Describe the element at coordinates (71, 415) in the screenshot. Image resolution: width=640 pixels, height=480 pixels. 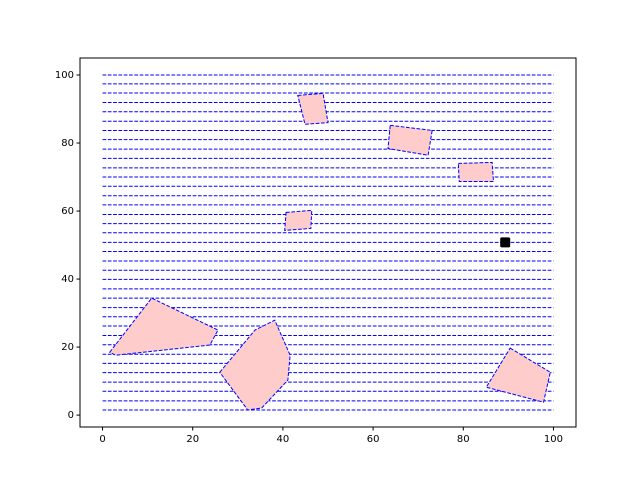
I see `y-tick-label: 0` at that location.